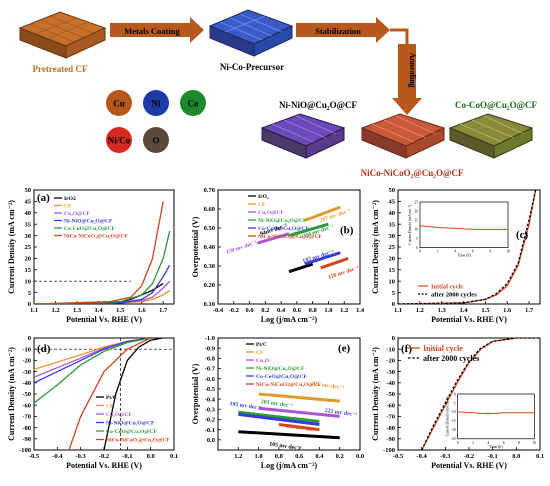 The image size is (550, 486). Describe the element at coordinates (392, 202) in the screenshot. I see `y-tick-label: 45` at that location.